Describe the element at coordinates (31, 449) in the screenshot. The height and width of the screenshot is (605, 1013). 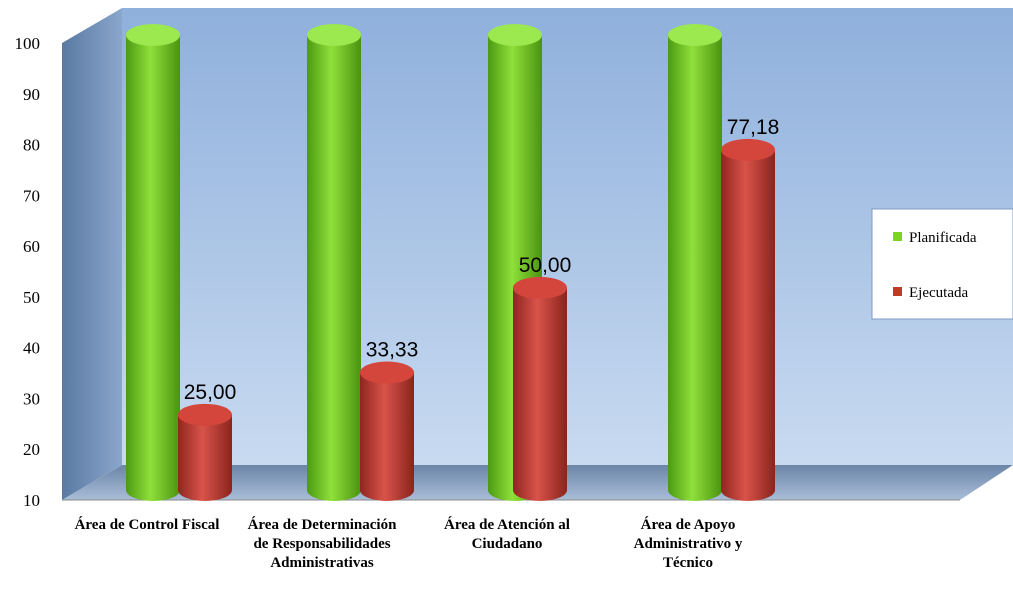
I see `y-tick-label: 20` at that location.